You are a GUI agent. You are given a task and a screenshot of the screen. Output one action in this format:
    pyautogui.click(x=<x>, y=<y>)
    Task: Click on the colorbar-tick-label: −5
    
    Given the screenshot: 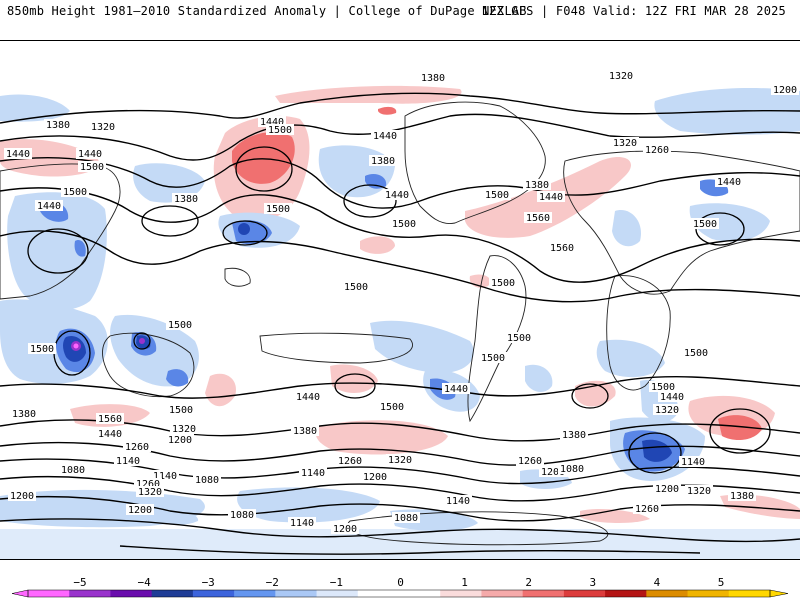 What is the action you would take?
    pyautogui.click(x=80, y=582)
    